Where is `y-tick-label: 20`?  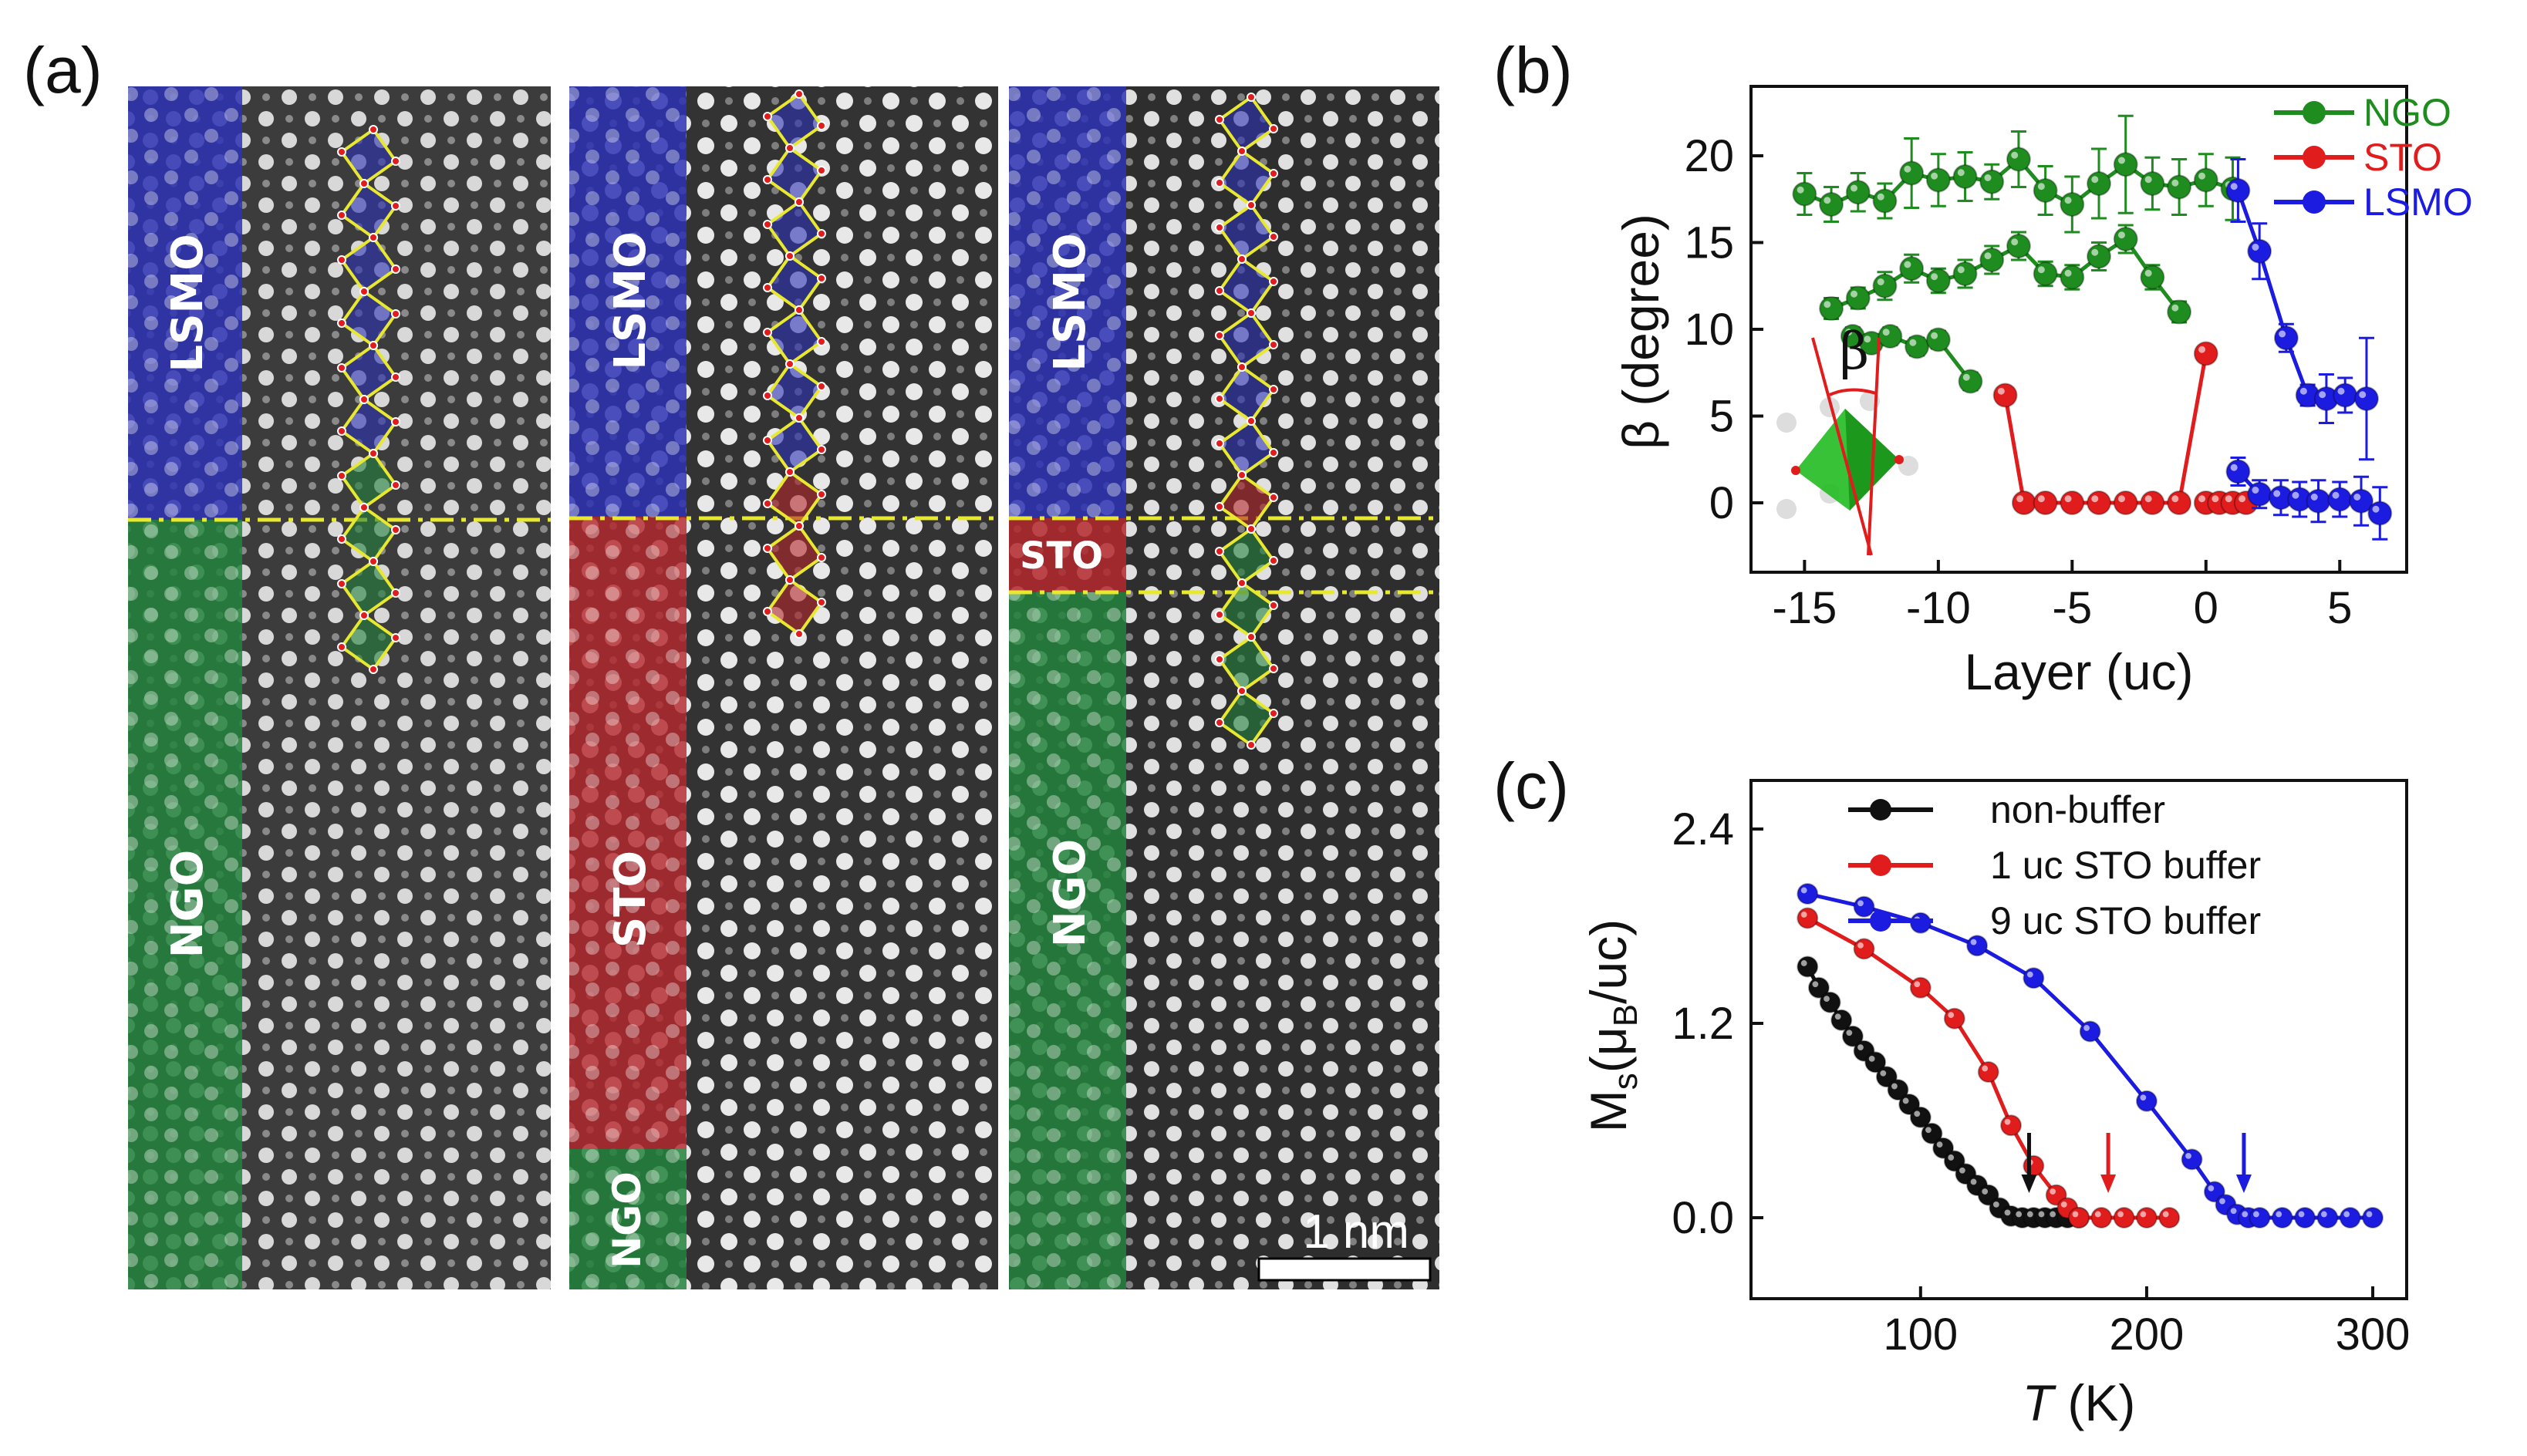
y-tick-label: 20 is located at coordinates (1709, 156).